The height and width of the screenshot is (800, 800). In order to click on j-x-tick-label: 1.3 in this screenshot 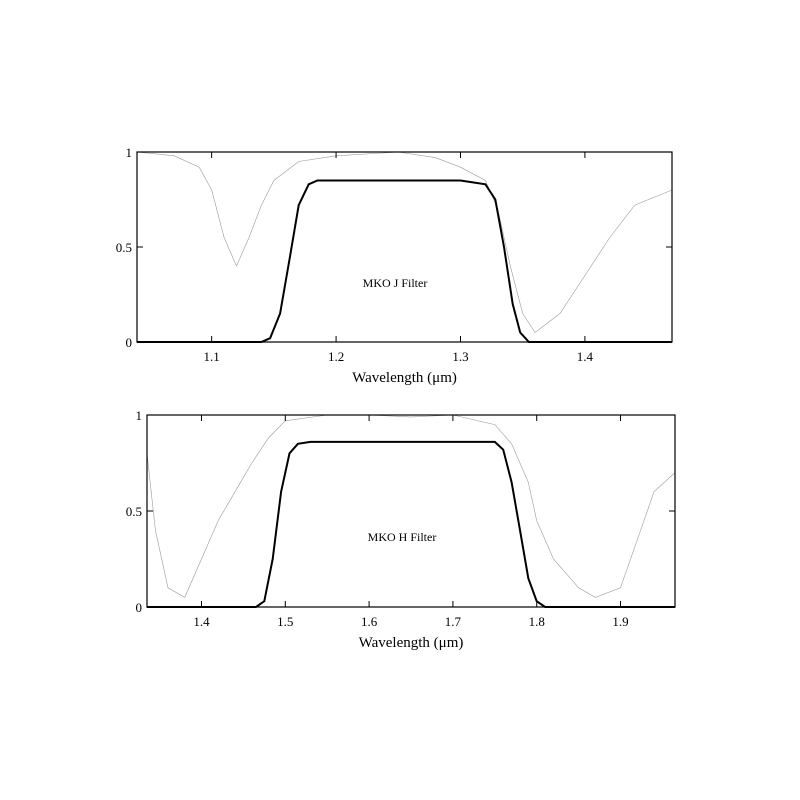, I will do `click(460, 356)`.